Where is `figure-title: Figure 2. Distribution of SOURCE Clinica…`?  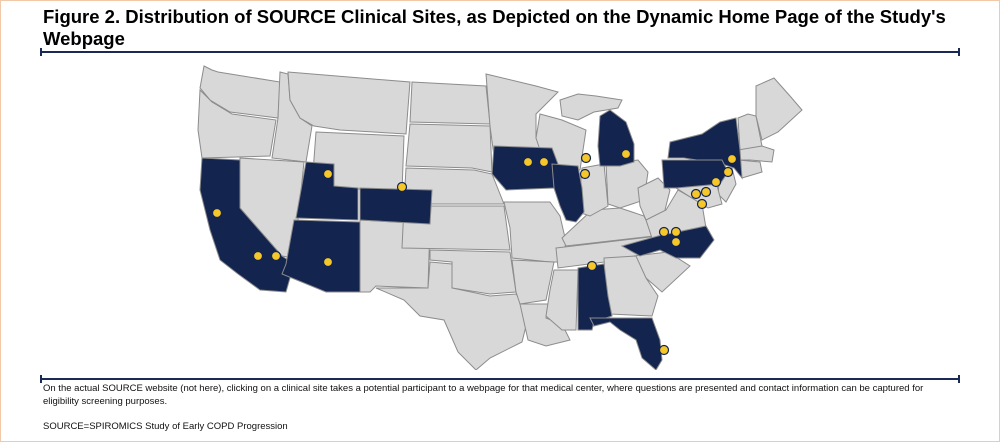 figure-title: Figure 2. Distribution of SOURCE Clinica… is located at coordinates (494, 27).